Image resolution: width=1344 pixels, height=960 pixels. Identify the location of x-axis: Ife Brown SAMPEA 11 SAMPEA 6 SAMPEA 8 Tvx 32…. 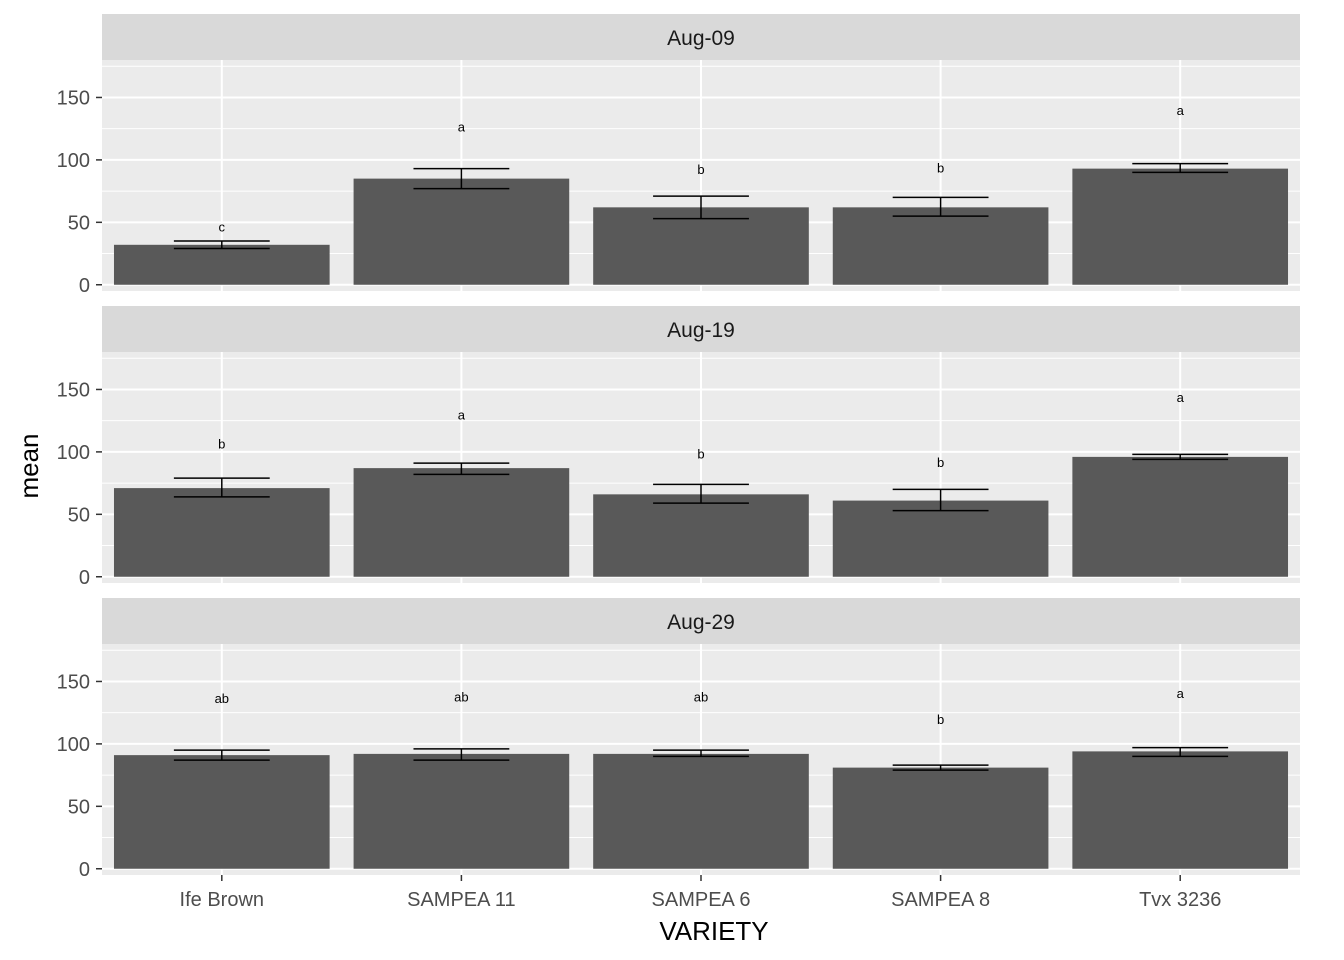
(700, 893).